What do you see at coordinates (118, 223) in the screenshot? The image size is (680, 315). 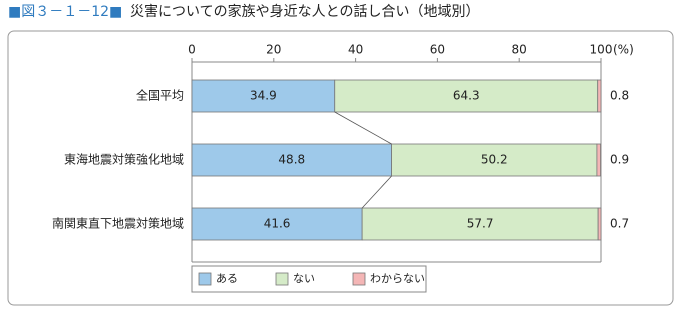 I see `y-tick-label: 南関東直下地震対策地域` at bounding box center [118, 223].